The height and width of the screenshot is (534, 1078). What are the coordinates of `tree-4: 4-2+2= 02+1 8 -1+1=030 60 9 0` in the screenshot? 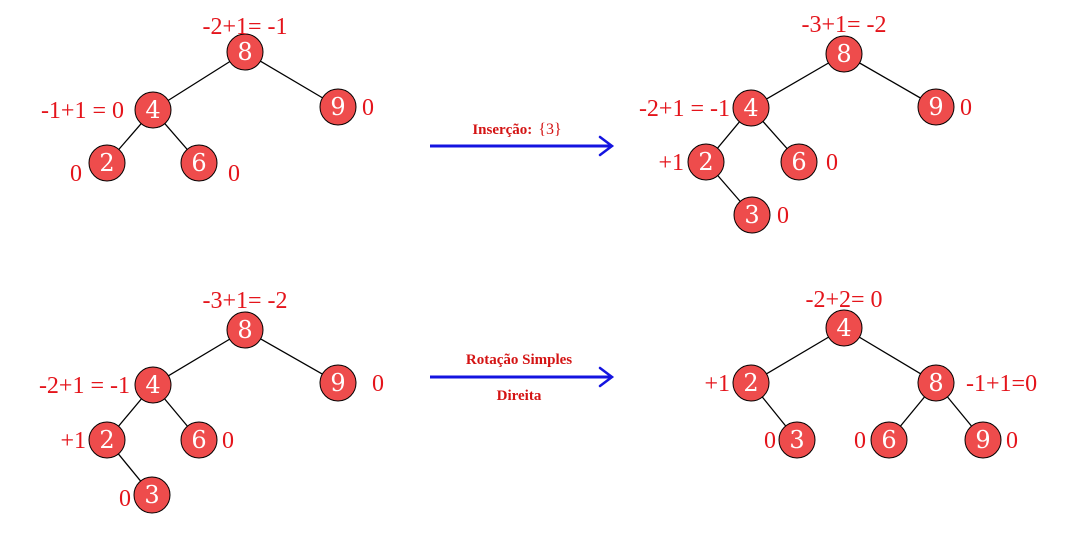 It's located at (870, 373).